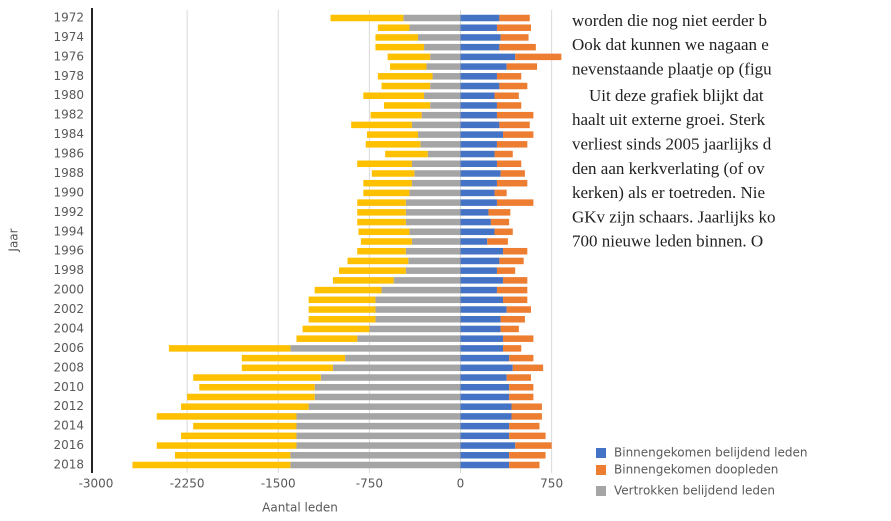  Describe the element at coordinates (68, 37) in the screenshot. I see `y-tick-label: 1974` at that location.